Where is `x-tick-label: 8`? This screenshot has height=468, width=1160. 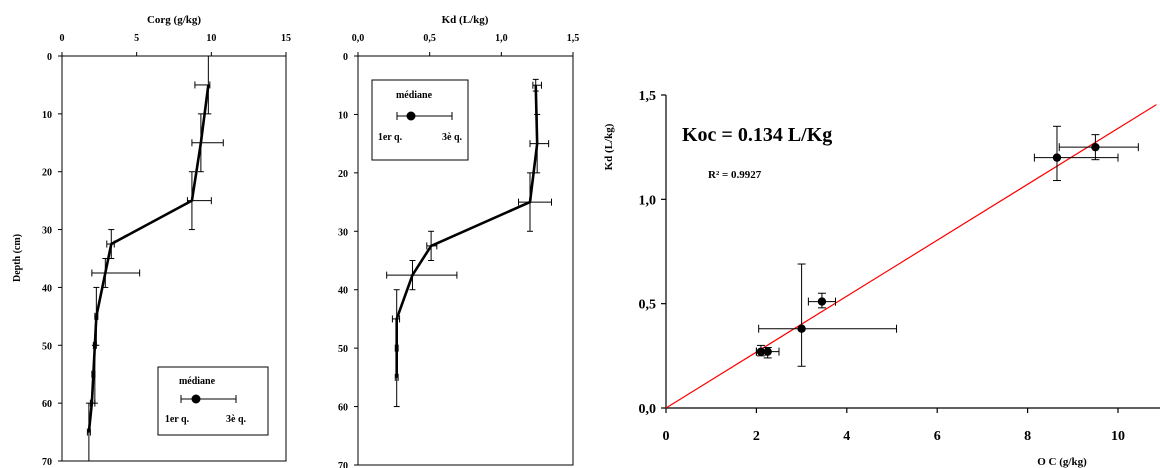
x-tick-label: 8 is located at coordinates (1027, 436).